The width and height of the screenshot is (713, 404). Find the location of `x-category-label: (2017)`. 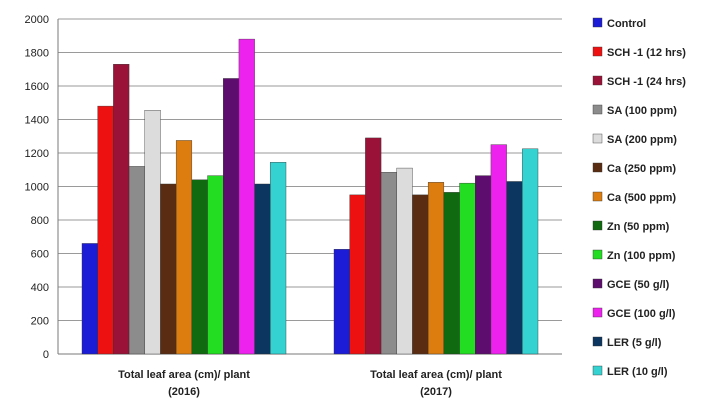

x-category-label: (2017) is located at coordinates (436, 392).